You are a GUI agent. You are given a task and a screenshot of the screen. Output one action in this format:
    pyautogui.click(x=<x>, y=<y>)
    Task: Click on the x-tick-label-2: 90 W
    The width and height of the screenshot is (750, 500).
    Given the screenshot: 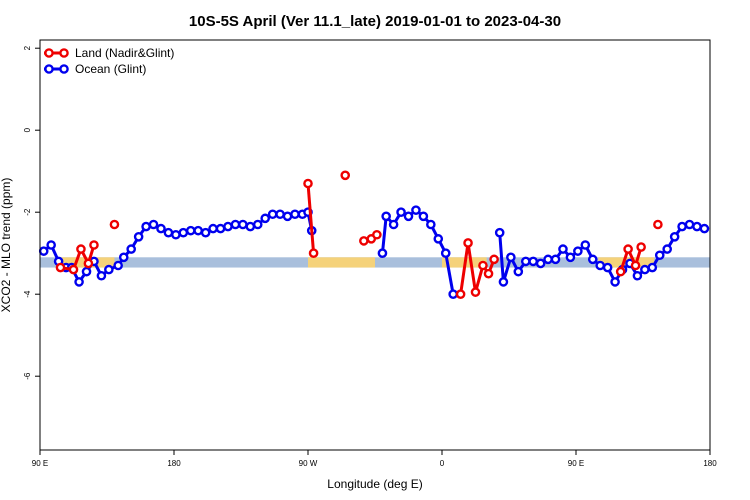 What is the action you would take?
    pyautogui.click(x=308, y=463)
    